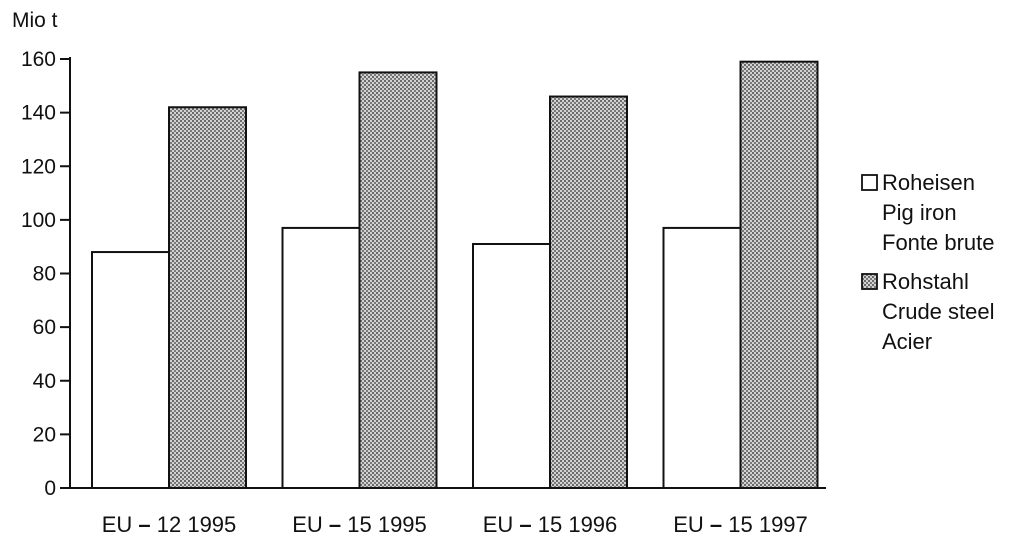 This screenshot has width=1026, height=536. What do you see at coordinates (550, 524) in the screenshot?
I see `x-tick-label: EU – 15 1996` at bounding box center [550, 524].